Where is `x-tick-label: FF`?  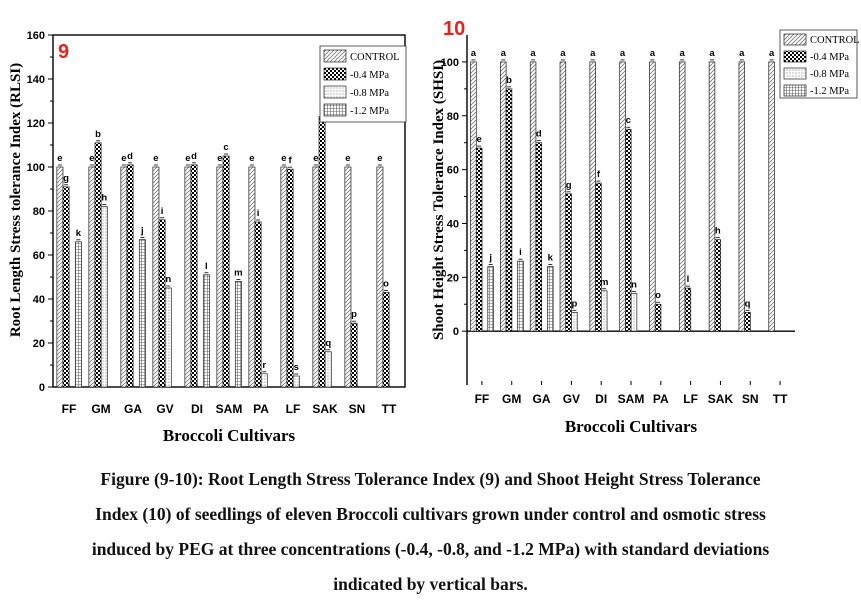
x-tick-label: FF is located at coordinates (69, 409).